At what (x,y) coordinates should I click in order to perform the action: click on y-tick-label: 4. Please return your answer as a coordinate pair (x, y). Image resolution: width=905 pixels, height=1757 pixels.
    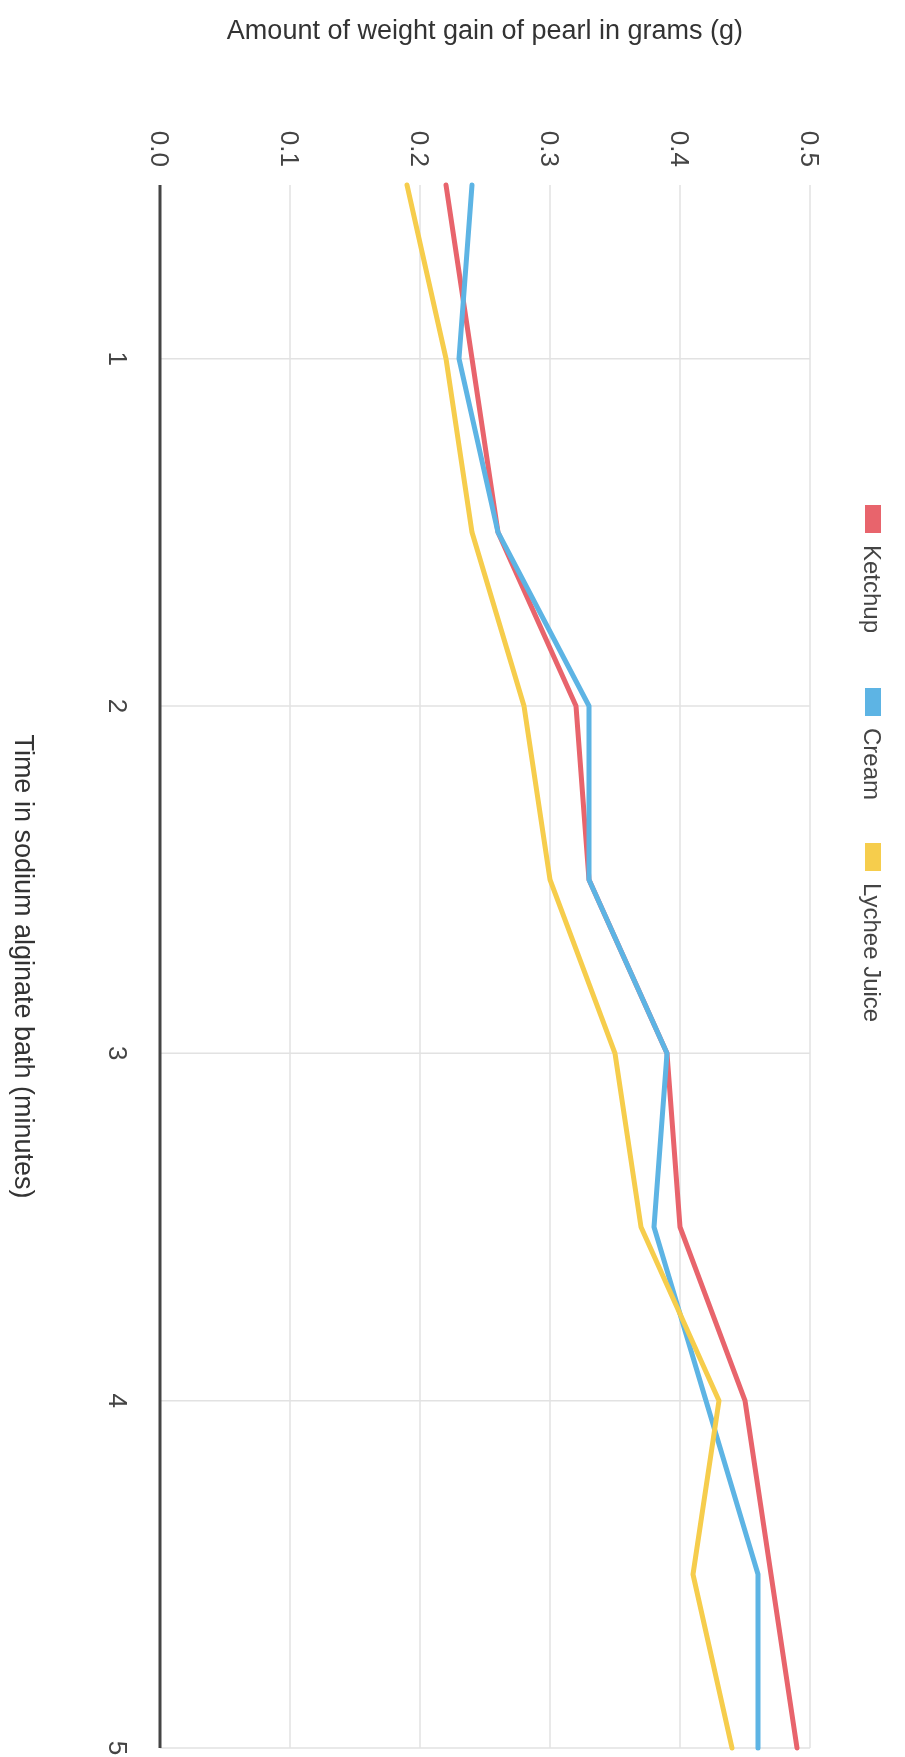
    Looking at the image, I should click on (117, 1400).